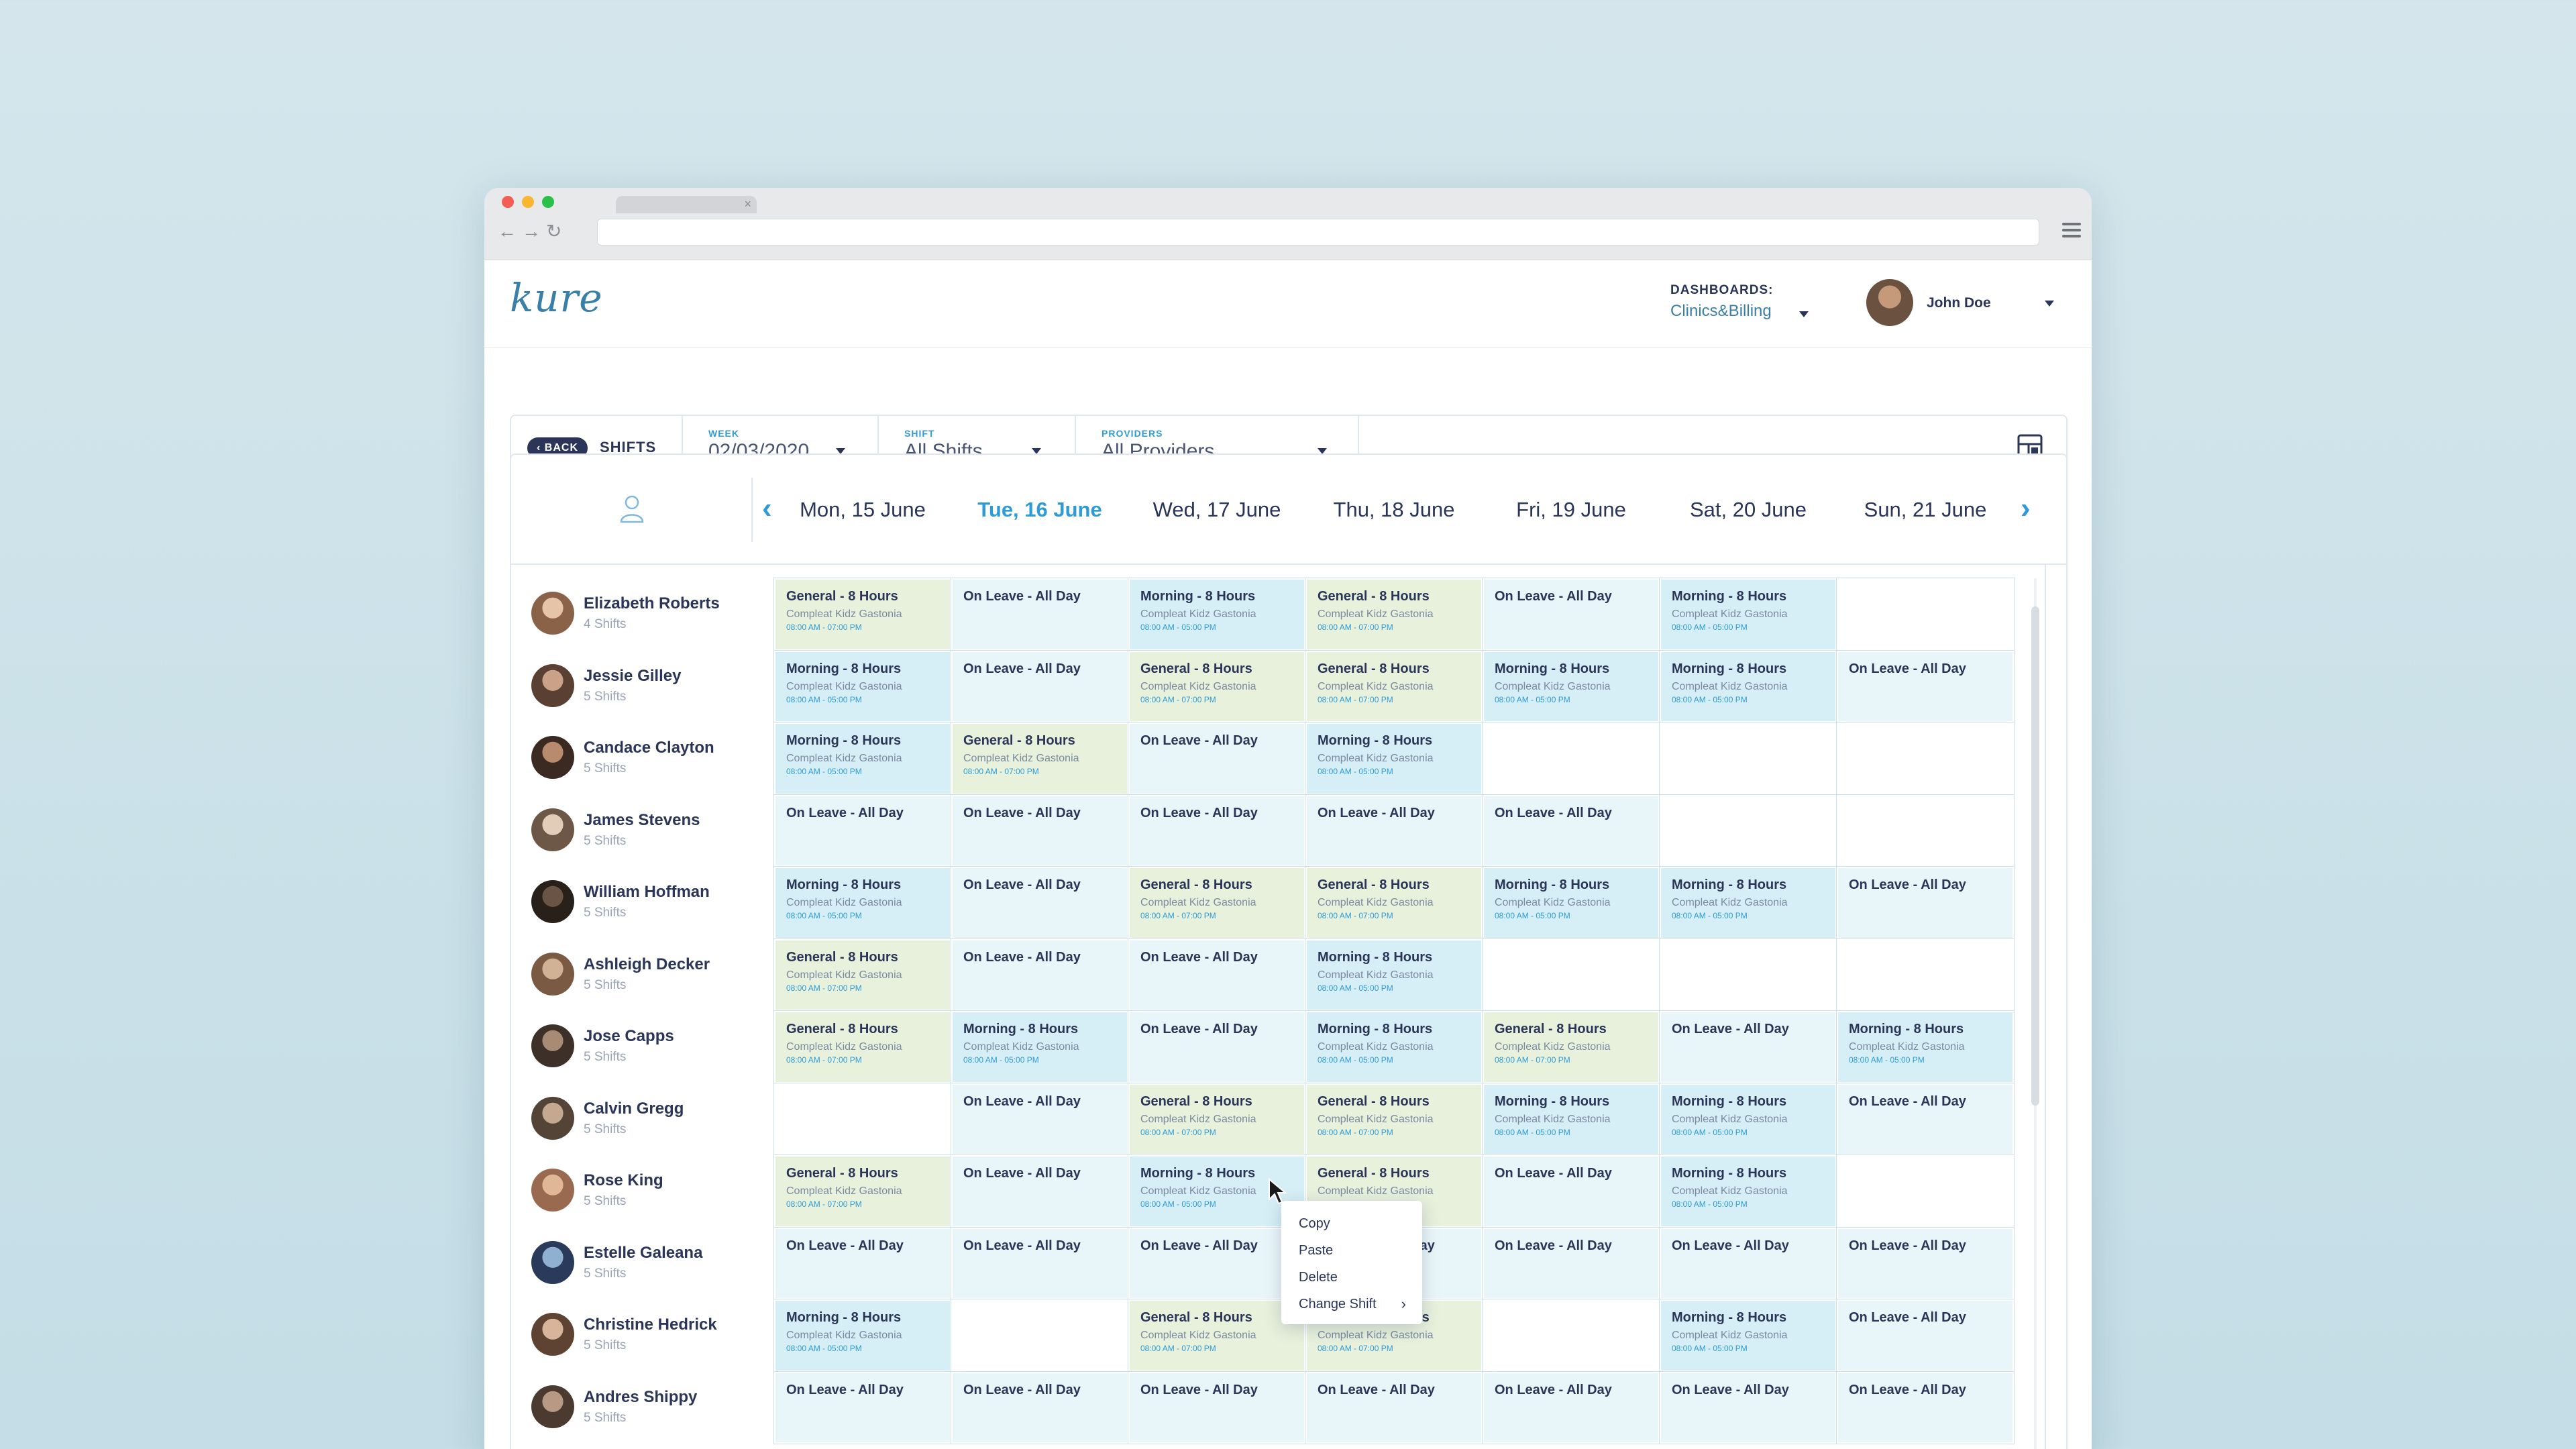 The width and height of the screenshot is (2576, 1449). Describe the element at coordinates (1959, 303) in the screenshot. I see `user-name: John Doe` at that location.